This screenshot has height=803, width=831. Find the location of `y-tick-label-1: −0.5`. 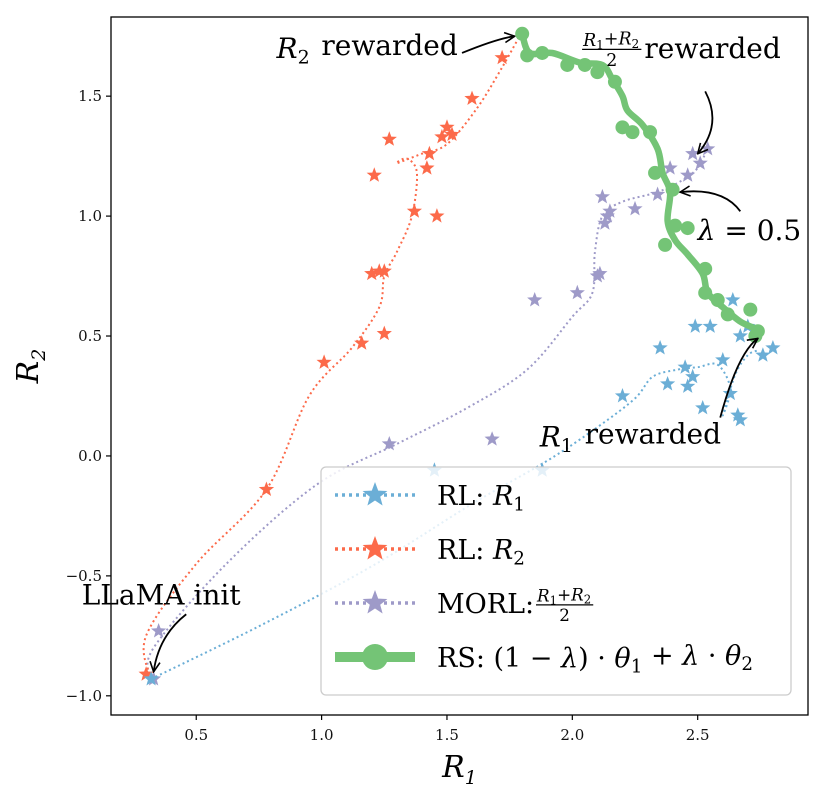

y-tick-label-1: −0.5 is located at coordinates (84, 576).